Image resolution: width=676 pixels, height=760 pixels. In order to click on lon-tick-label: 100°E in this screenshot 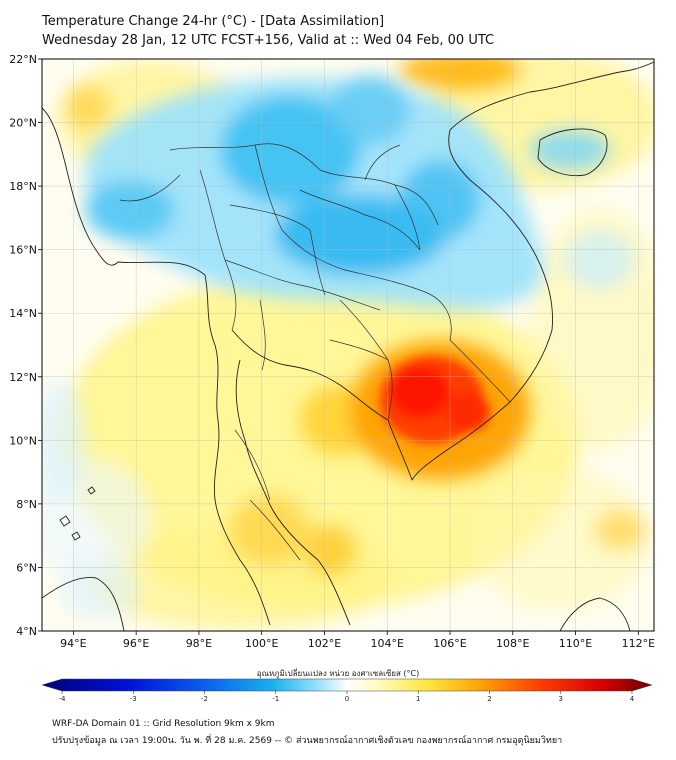, I will do `click(261, 643)`.